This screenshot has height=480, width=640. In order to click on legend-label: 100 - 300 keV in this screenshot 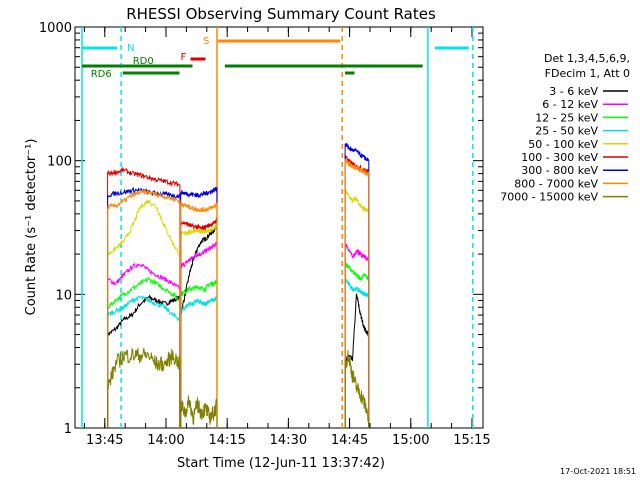, I will do `click(559, 157)`.